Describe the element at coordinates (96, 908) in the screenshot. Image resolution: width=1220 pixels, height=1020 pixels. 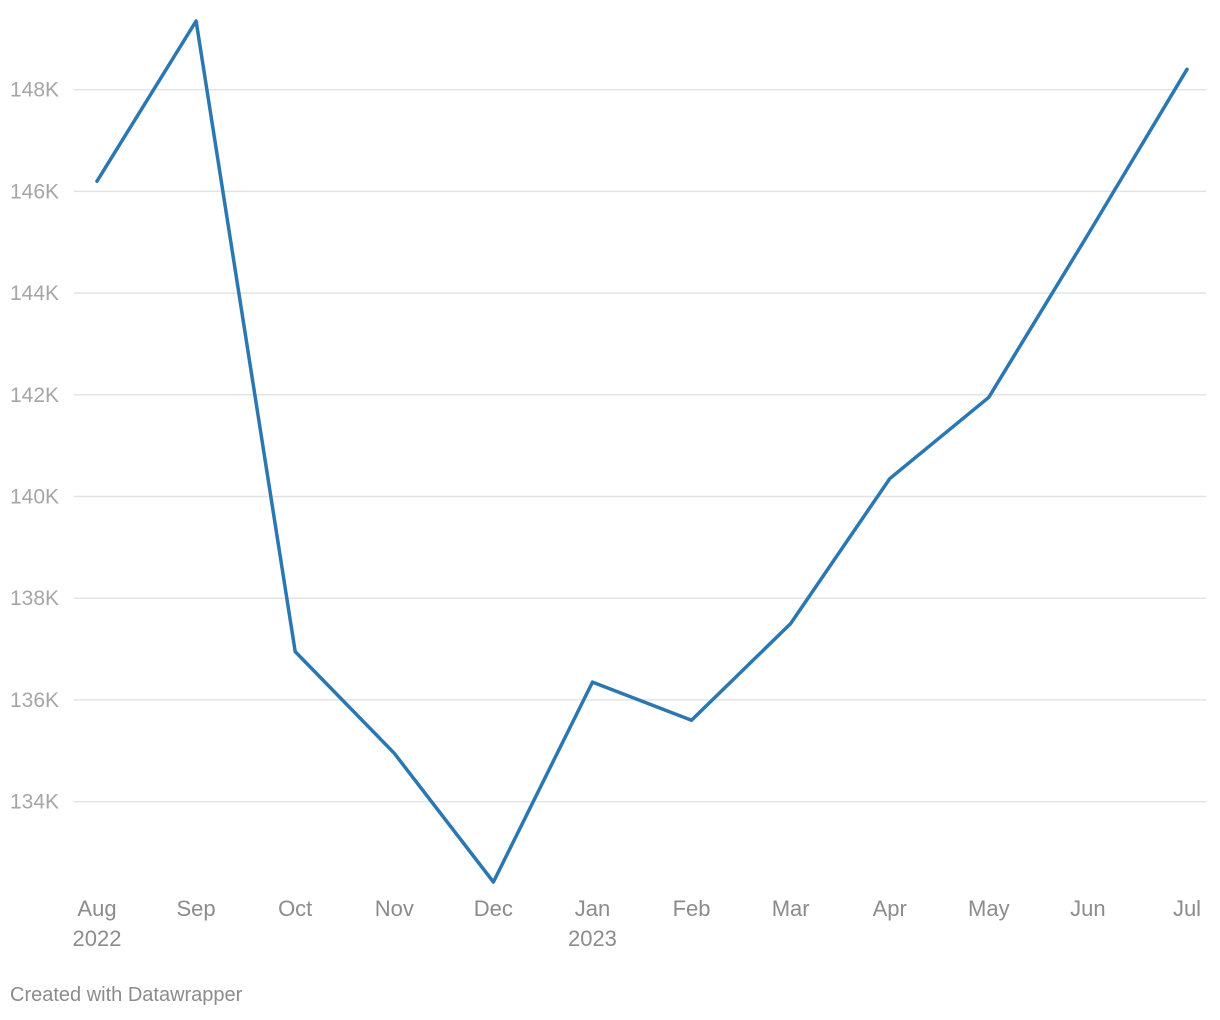
I see `x-tick-label: Aug` at that location.